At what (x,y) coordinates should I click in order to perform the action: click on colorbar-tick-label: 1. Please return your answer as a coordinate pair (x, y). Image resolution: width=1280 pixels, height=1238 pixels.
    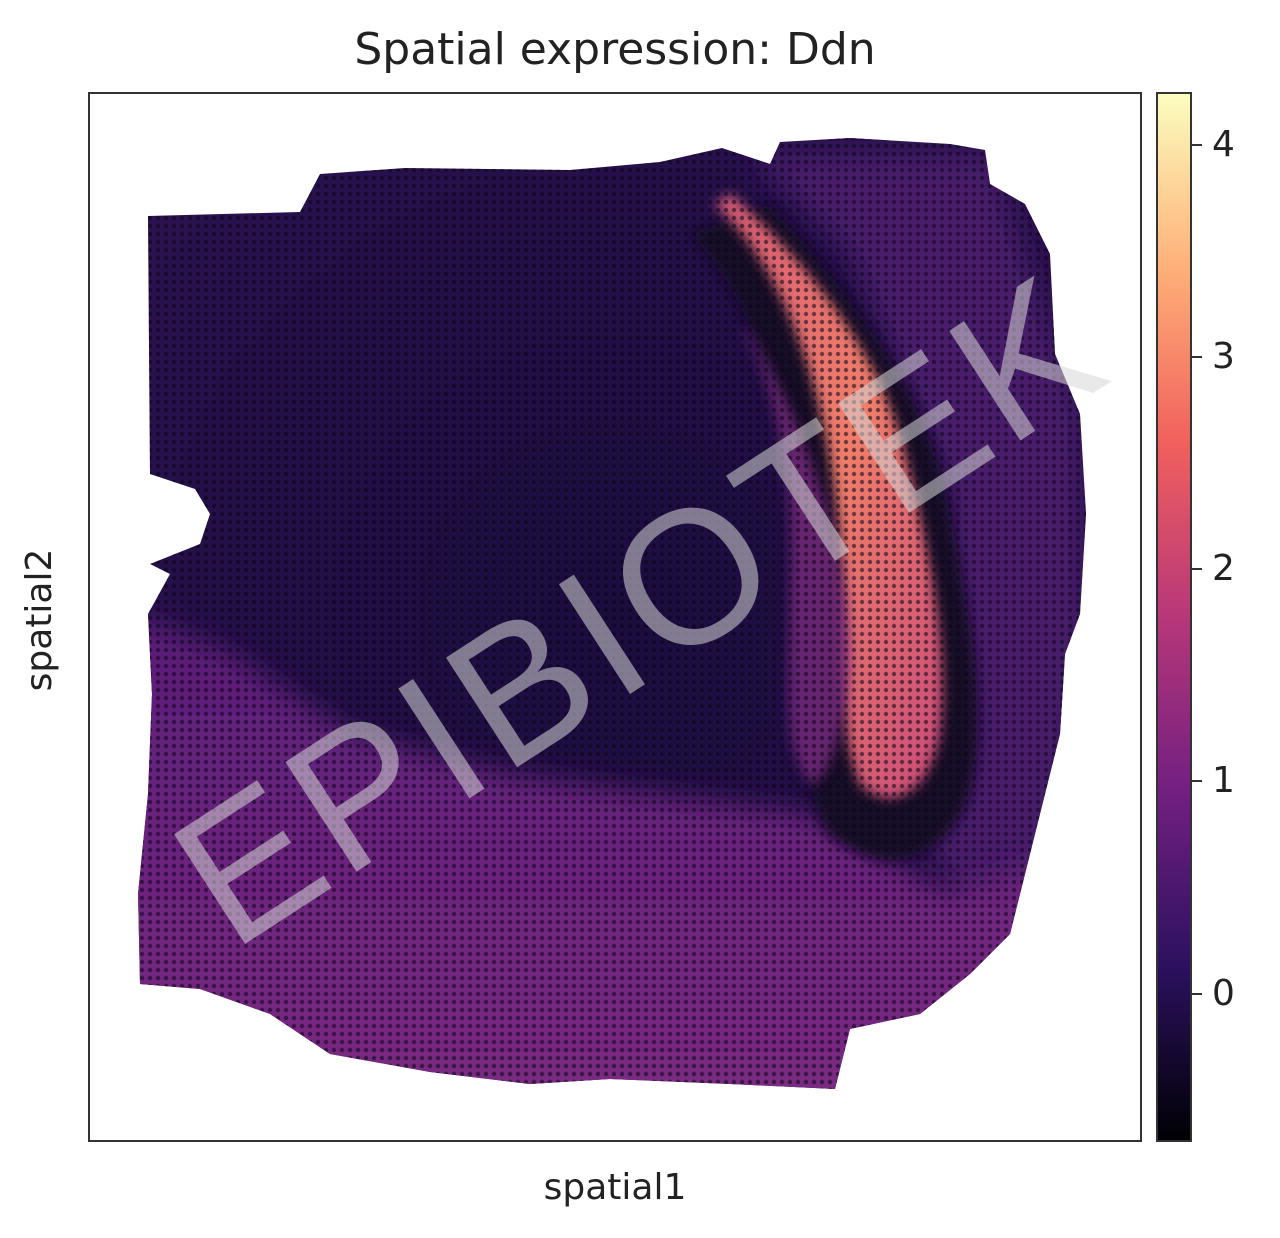
    Looking at the image, I should click on (1223, 781).